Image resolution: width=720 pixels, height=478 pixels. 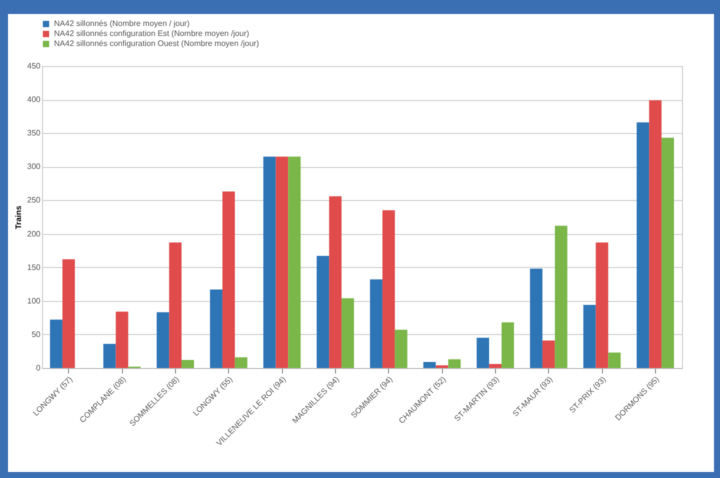 What do you see at coordinates (34, 167) in the screenshot?
I see `y-tick-label: 300` at bounding box center [34, 167].